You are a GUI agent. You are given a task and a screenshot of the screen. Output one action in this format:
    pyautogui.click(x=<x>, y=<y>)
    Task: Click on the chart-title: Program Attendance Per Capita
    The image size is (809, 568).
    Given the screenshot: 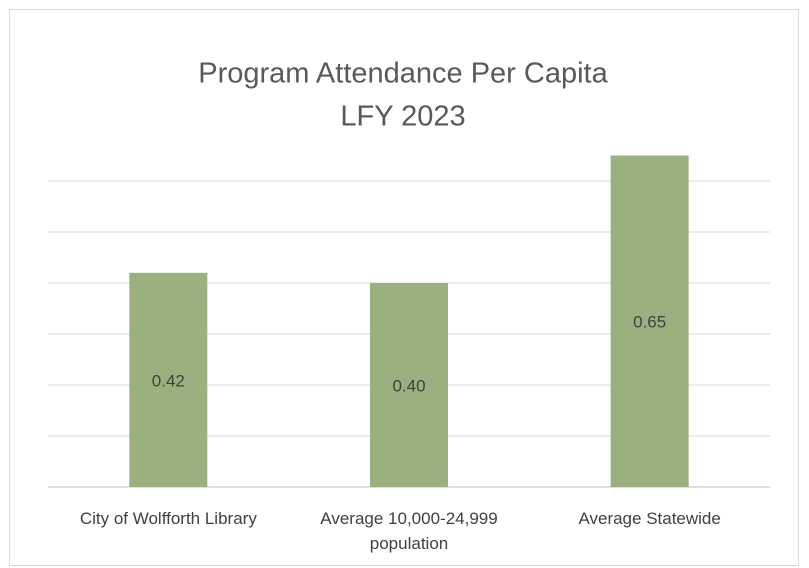 What is the action you would take?
    pyautogui.click(x=403, y=74)
    